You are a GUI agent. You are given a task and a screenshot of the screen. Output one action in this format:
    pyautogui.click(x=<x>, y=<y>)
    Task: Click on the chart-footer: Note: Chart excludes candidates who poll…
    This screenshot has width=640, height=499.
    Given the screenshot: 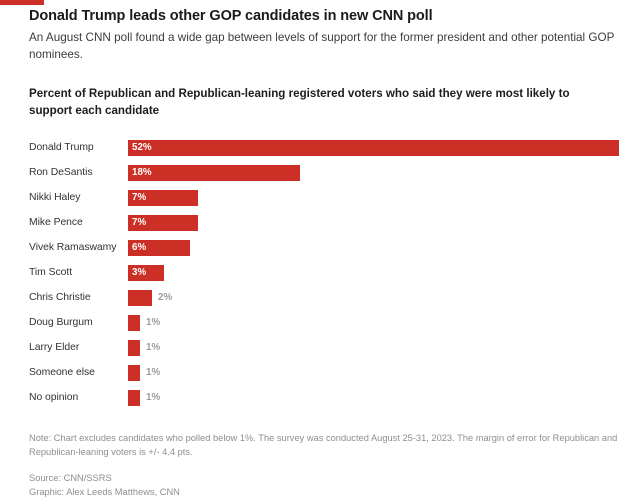 What is the action you would take?
    pyautogui.click(x=327, y=465)
    